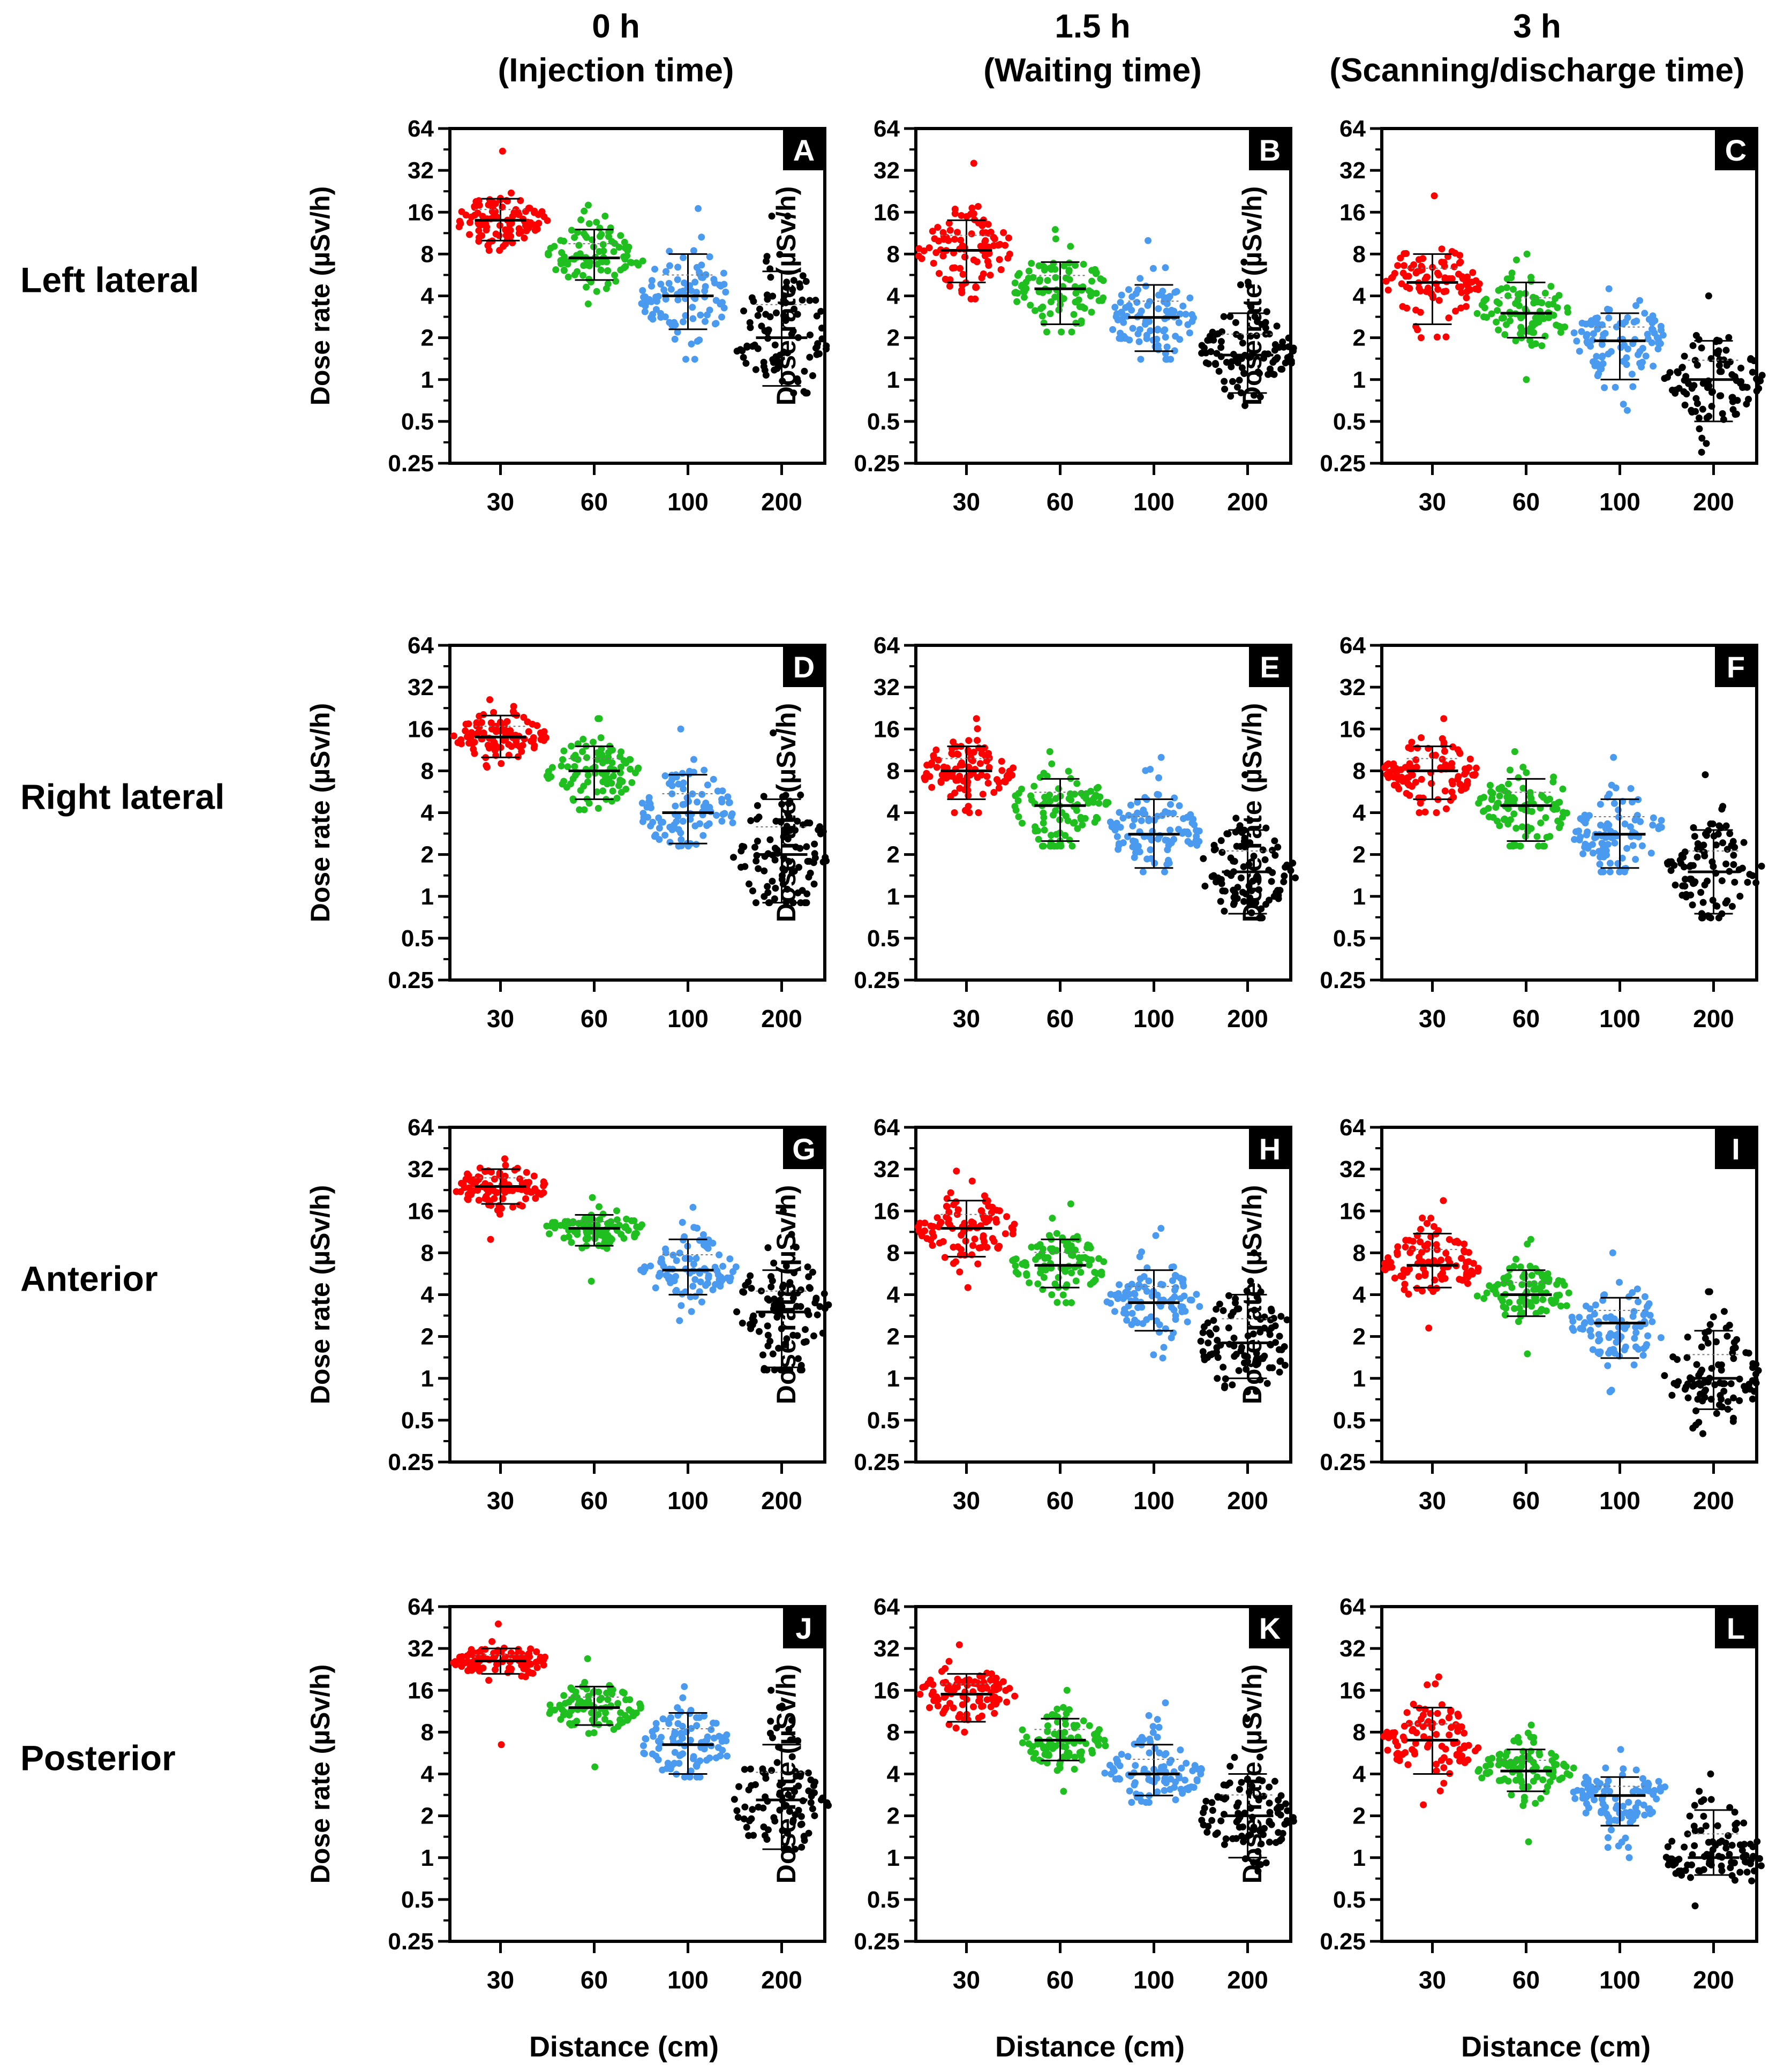 The height and width of the screenshot is (2072, 1784). I want to click on row-label: Left lateral, so click(109, 279).